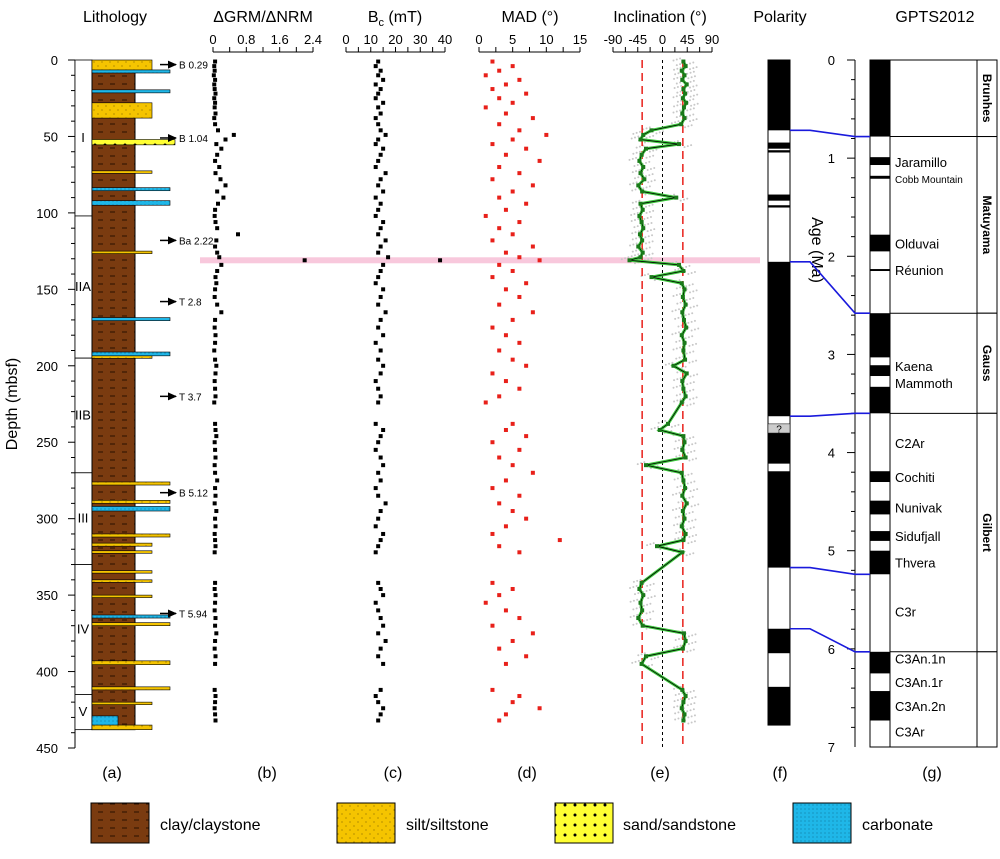 The image size is (1000, 859). Describe the element at coordinates (373, 17) in the screenshot. I see `title-bc-main: B` at that location.